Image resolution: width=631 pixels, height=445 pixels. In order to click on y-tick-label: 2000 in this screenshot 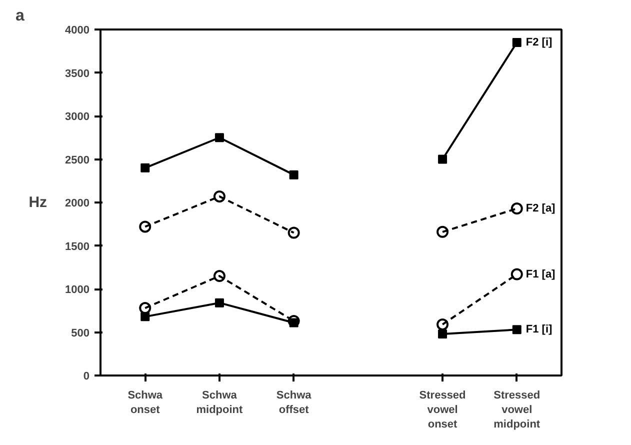, I will do `click(77, 204)`.